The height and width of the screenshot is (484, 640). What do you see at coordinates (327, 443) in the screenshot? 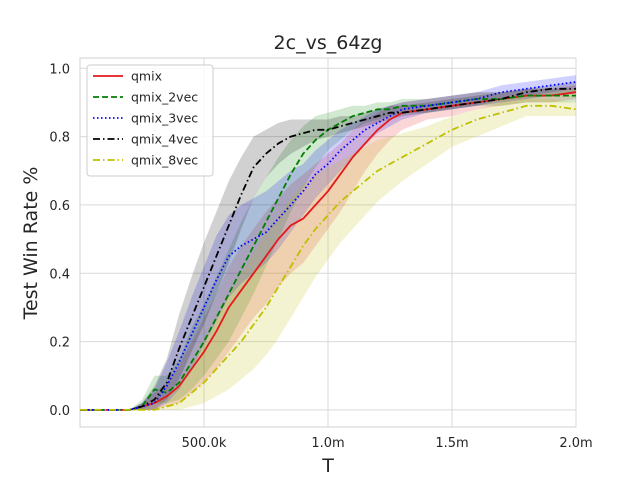
I see `x-tick-label: 1.0m` at bounding box center [327, 443].